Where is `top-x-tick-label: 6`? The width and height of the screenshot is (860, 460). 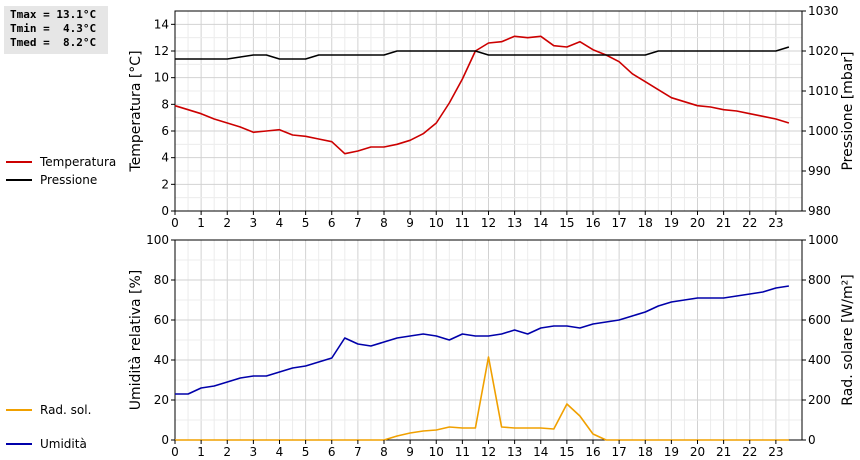 top-x-tick-label: 6 is located at coordinates (332, 223).